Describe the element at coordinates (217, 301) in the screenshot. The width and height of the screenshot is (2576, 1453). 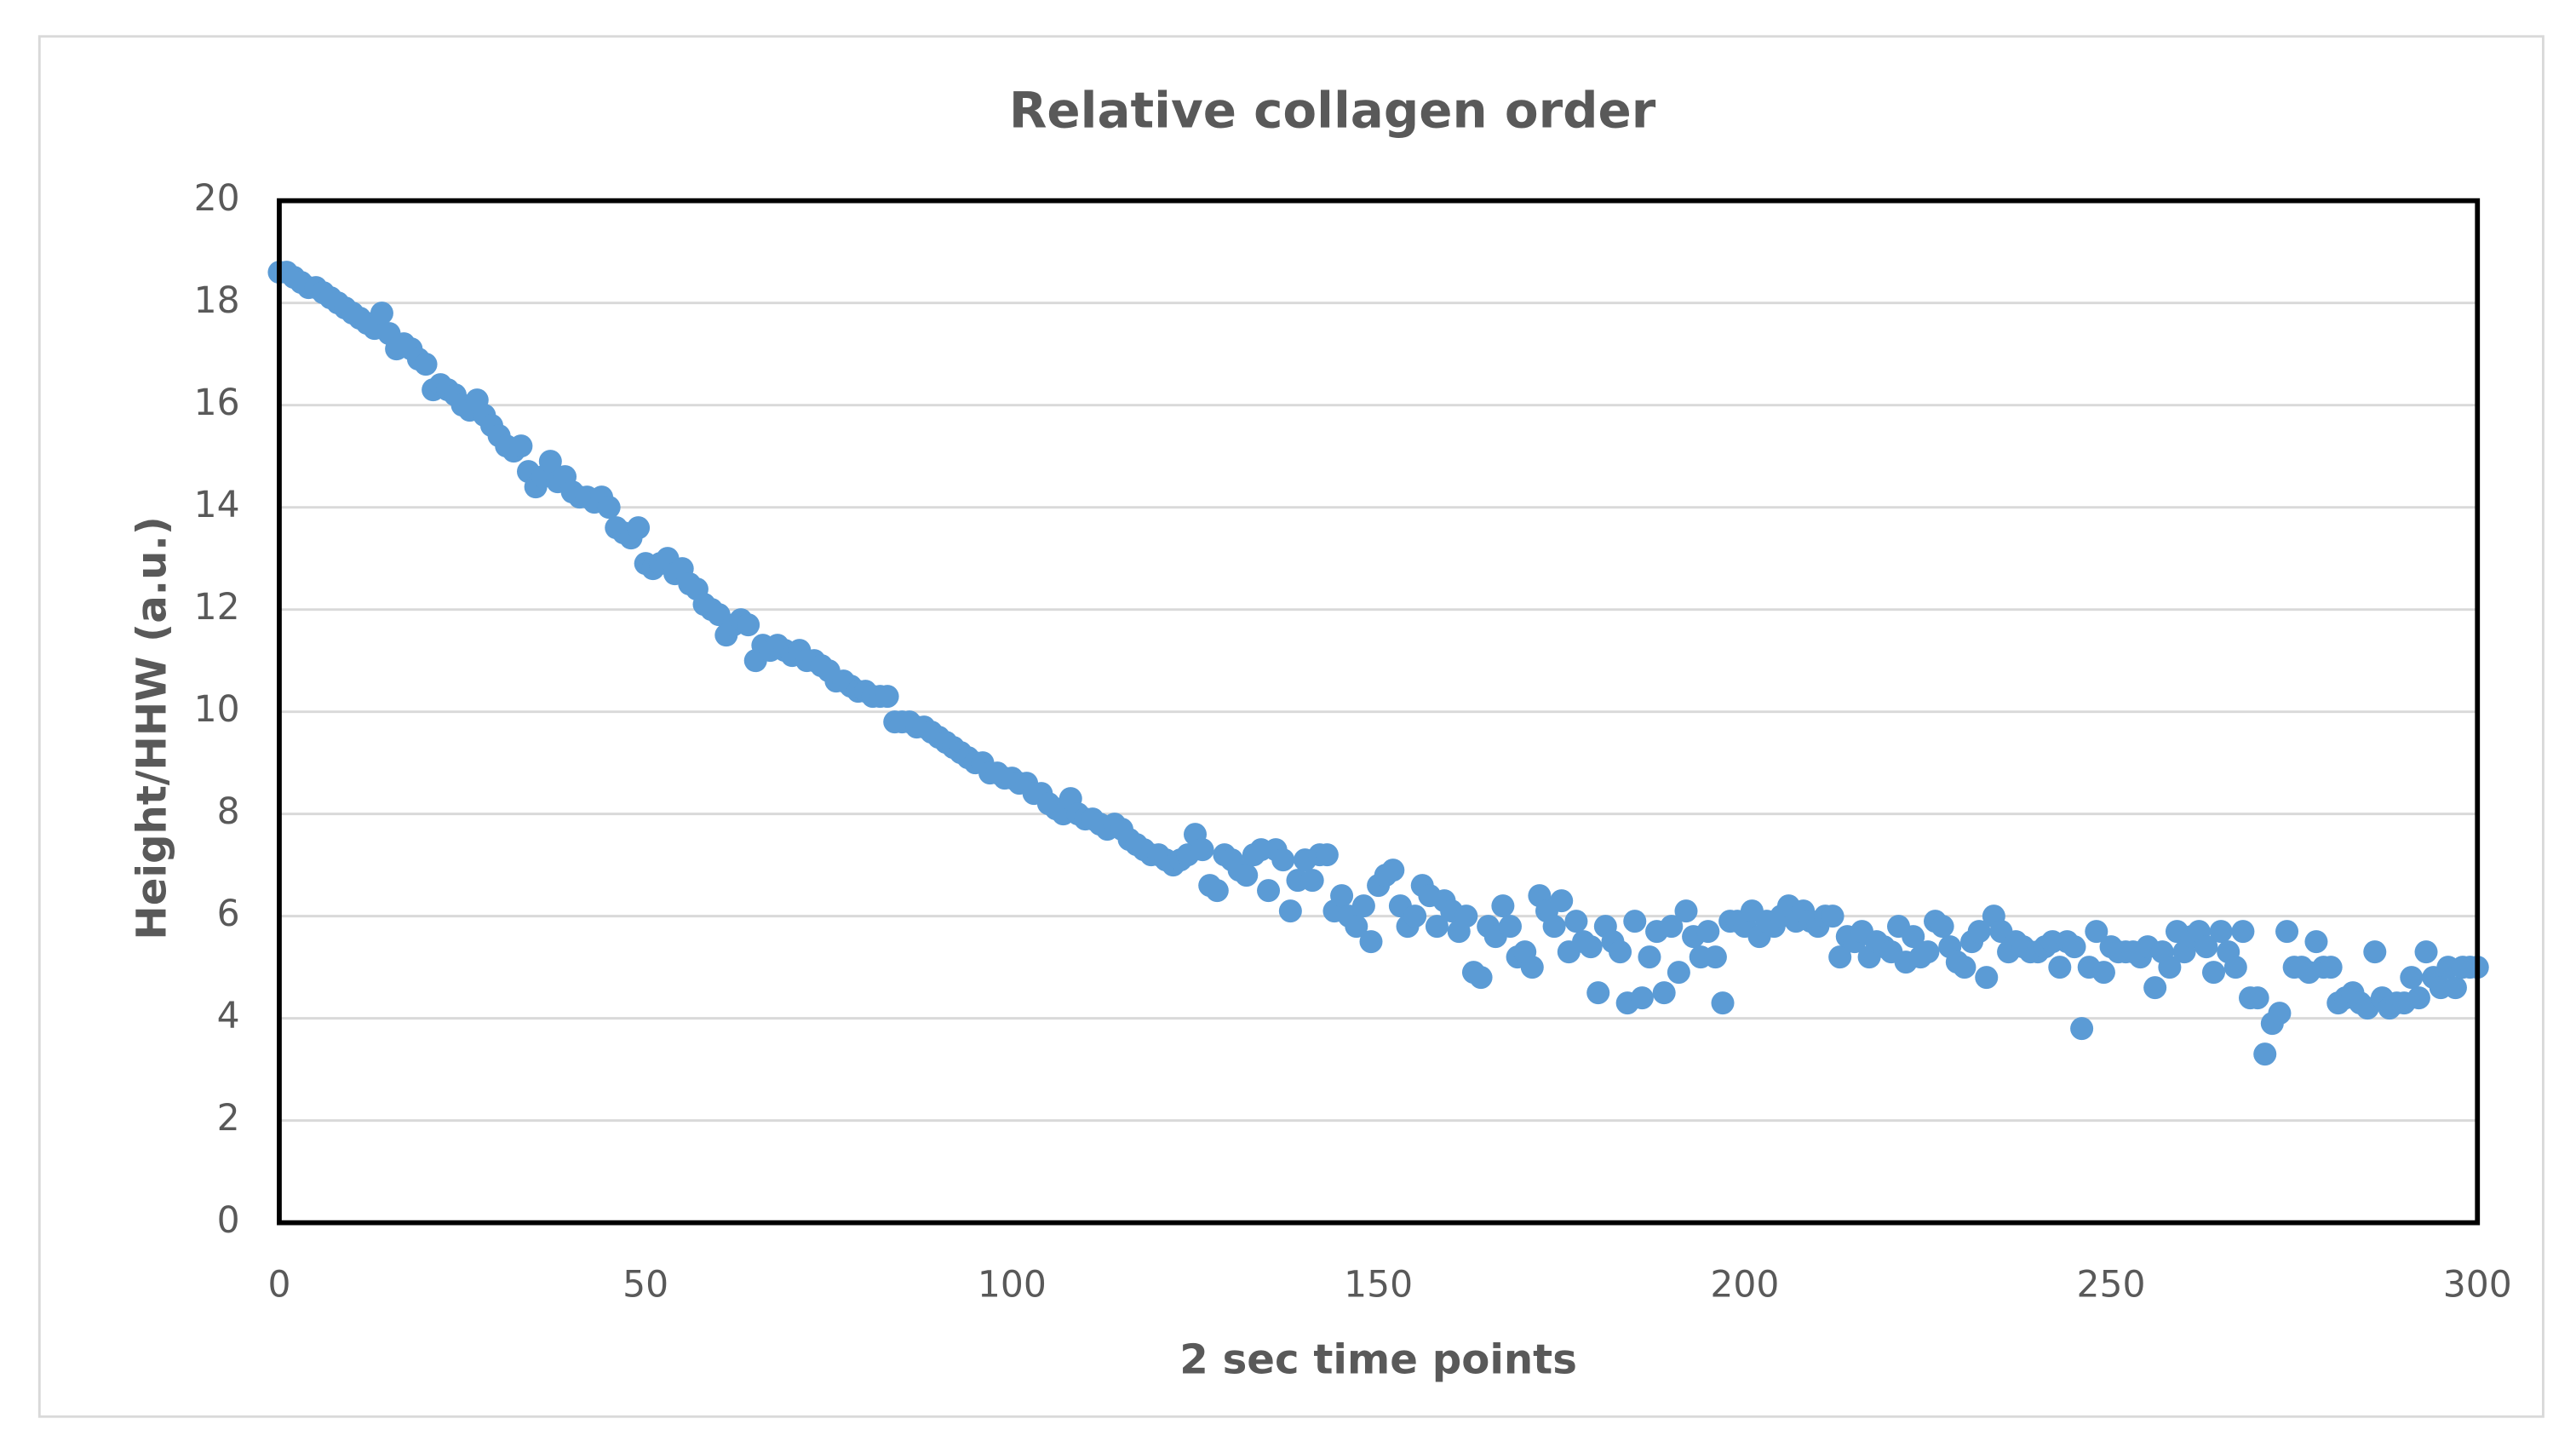
I see `y-tick-label: 18` at that location.